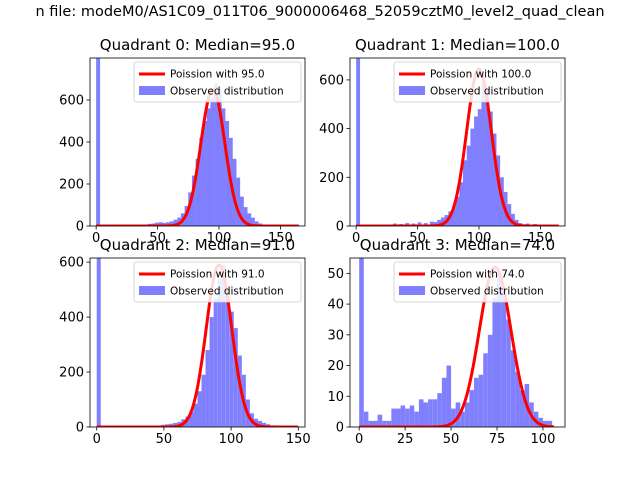 This screenshot has height=480, width=640. I want to click on legend: Poission with 74.0 Observed distribution, so click(477, 282).